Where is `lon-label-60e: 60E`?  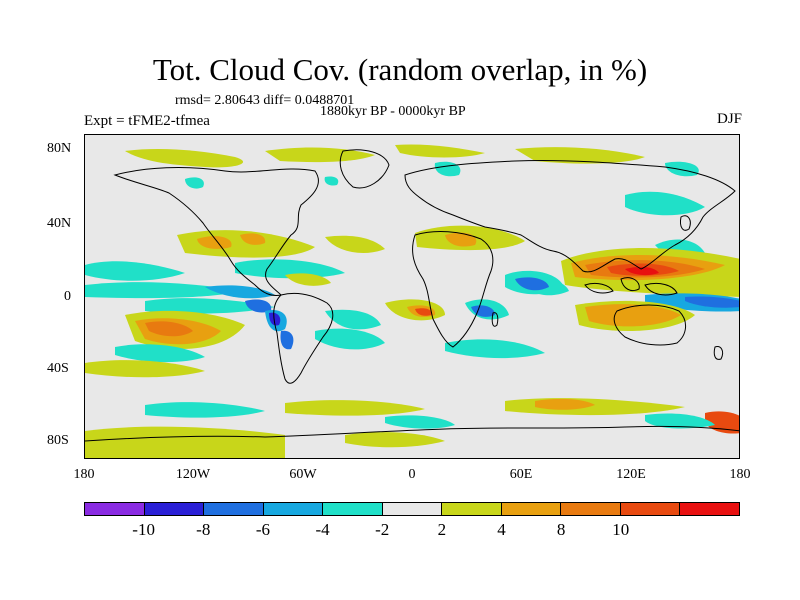
lon-label-60e: 60E is located at coordinates (521, 474).